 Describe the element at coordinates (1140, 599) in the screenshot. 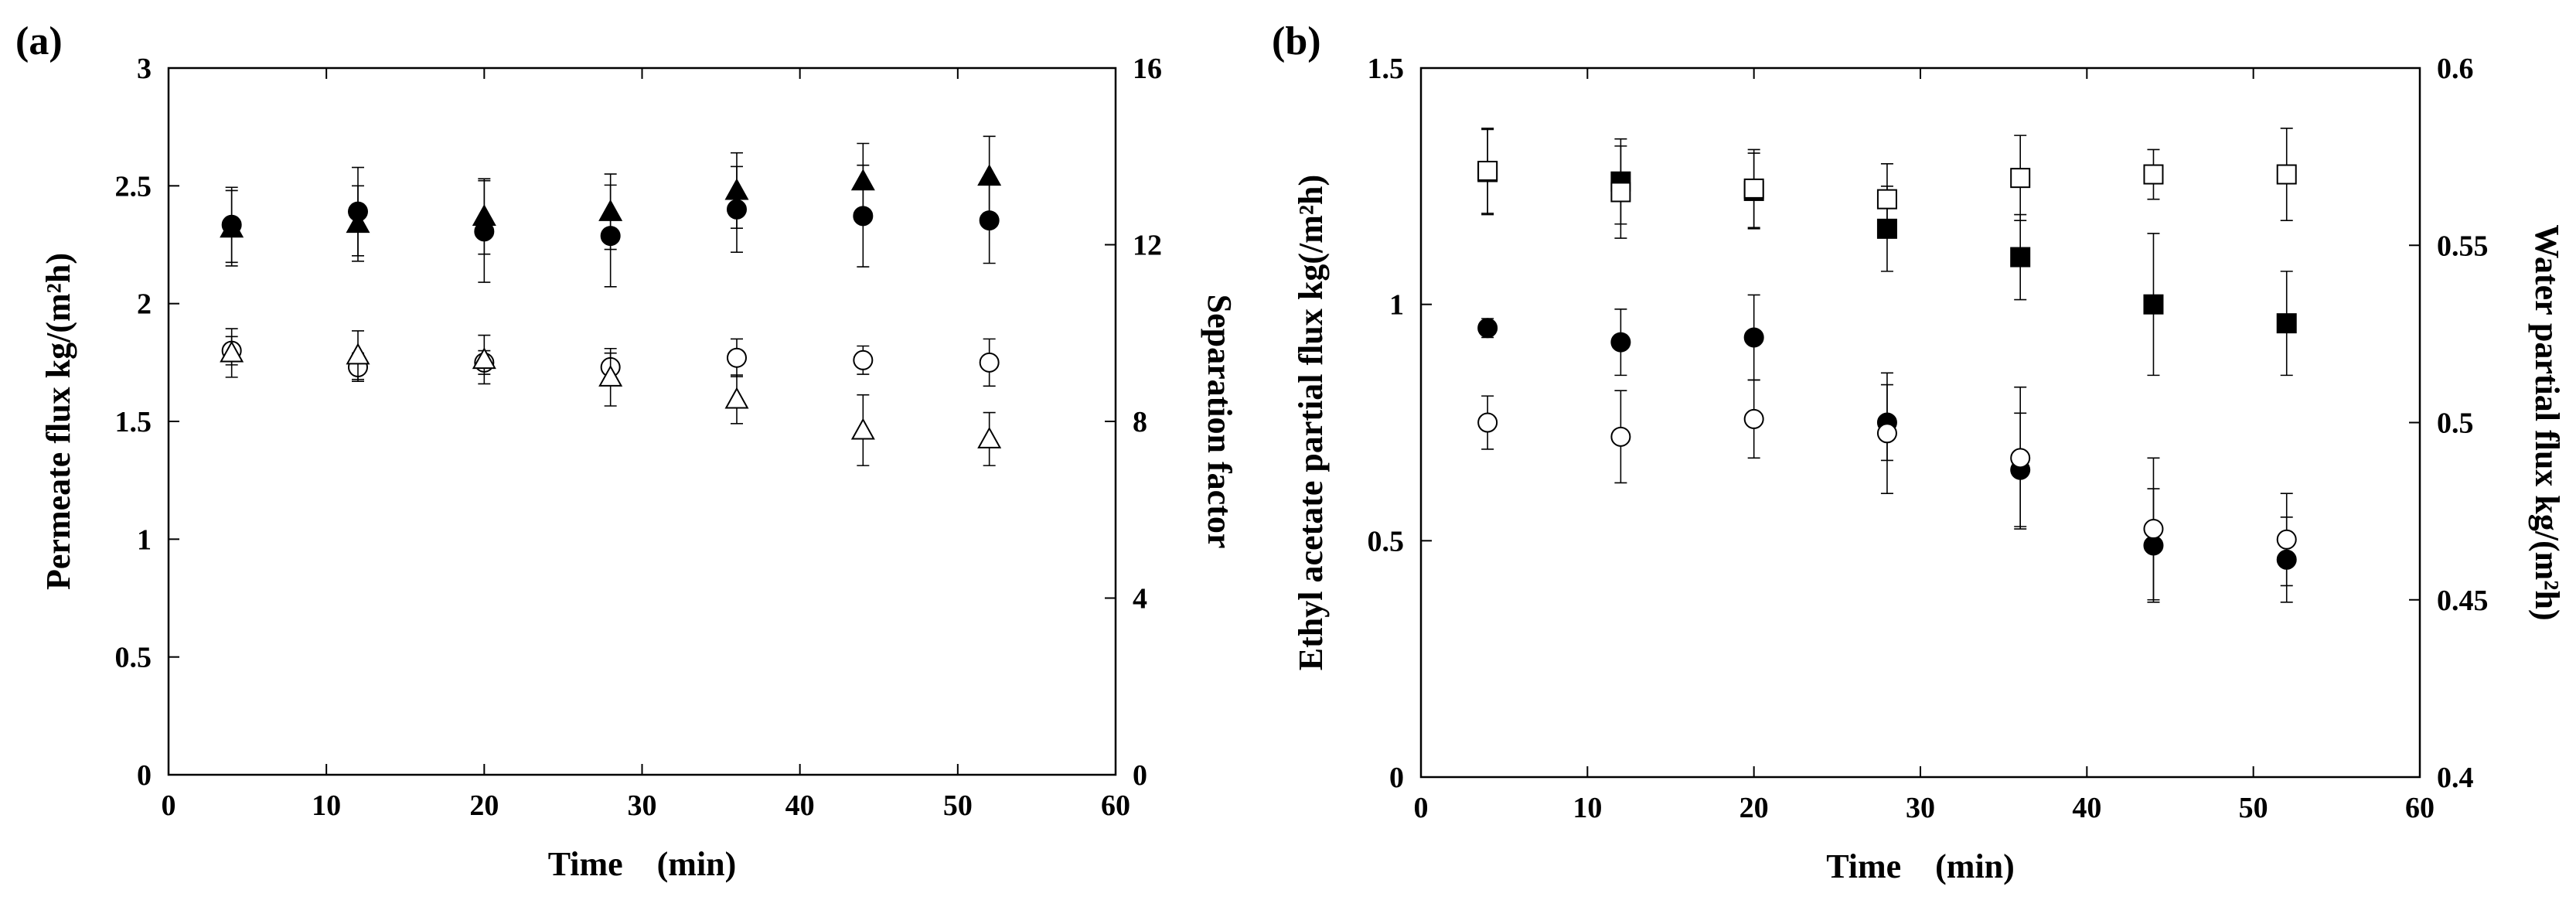

I see `y2-tick-label: 4` at that location.